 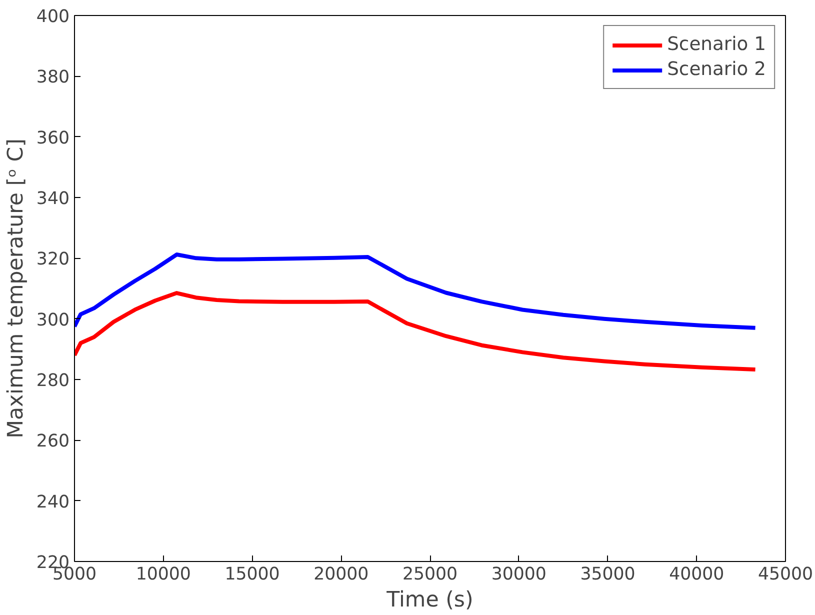 I want to click on x-axis-title: Time (s), so click(x=430, y=600).